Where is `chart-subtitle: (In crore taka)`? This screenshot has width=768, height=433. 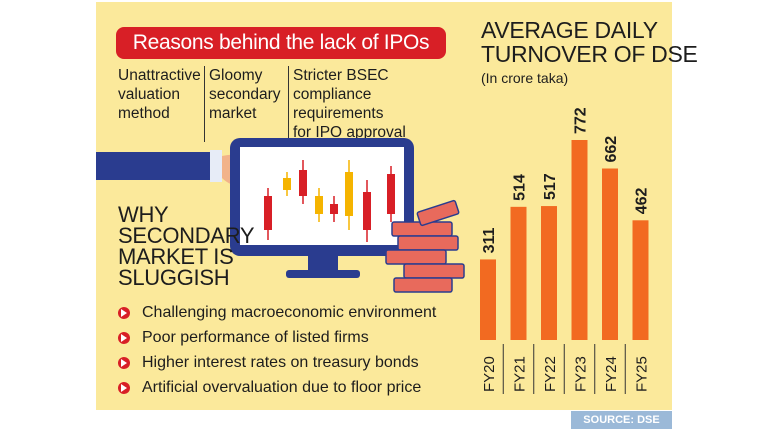
chart-subtitle: (In crore taka) is located at coordinates (525, 78).